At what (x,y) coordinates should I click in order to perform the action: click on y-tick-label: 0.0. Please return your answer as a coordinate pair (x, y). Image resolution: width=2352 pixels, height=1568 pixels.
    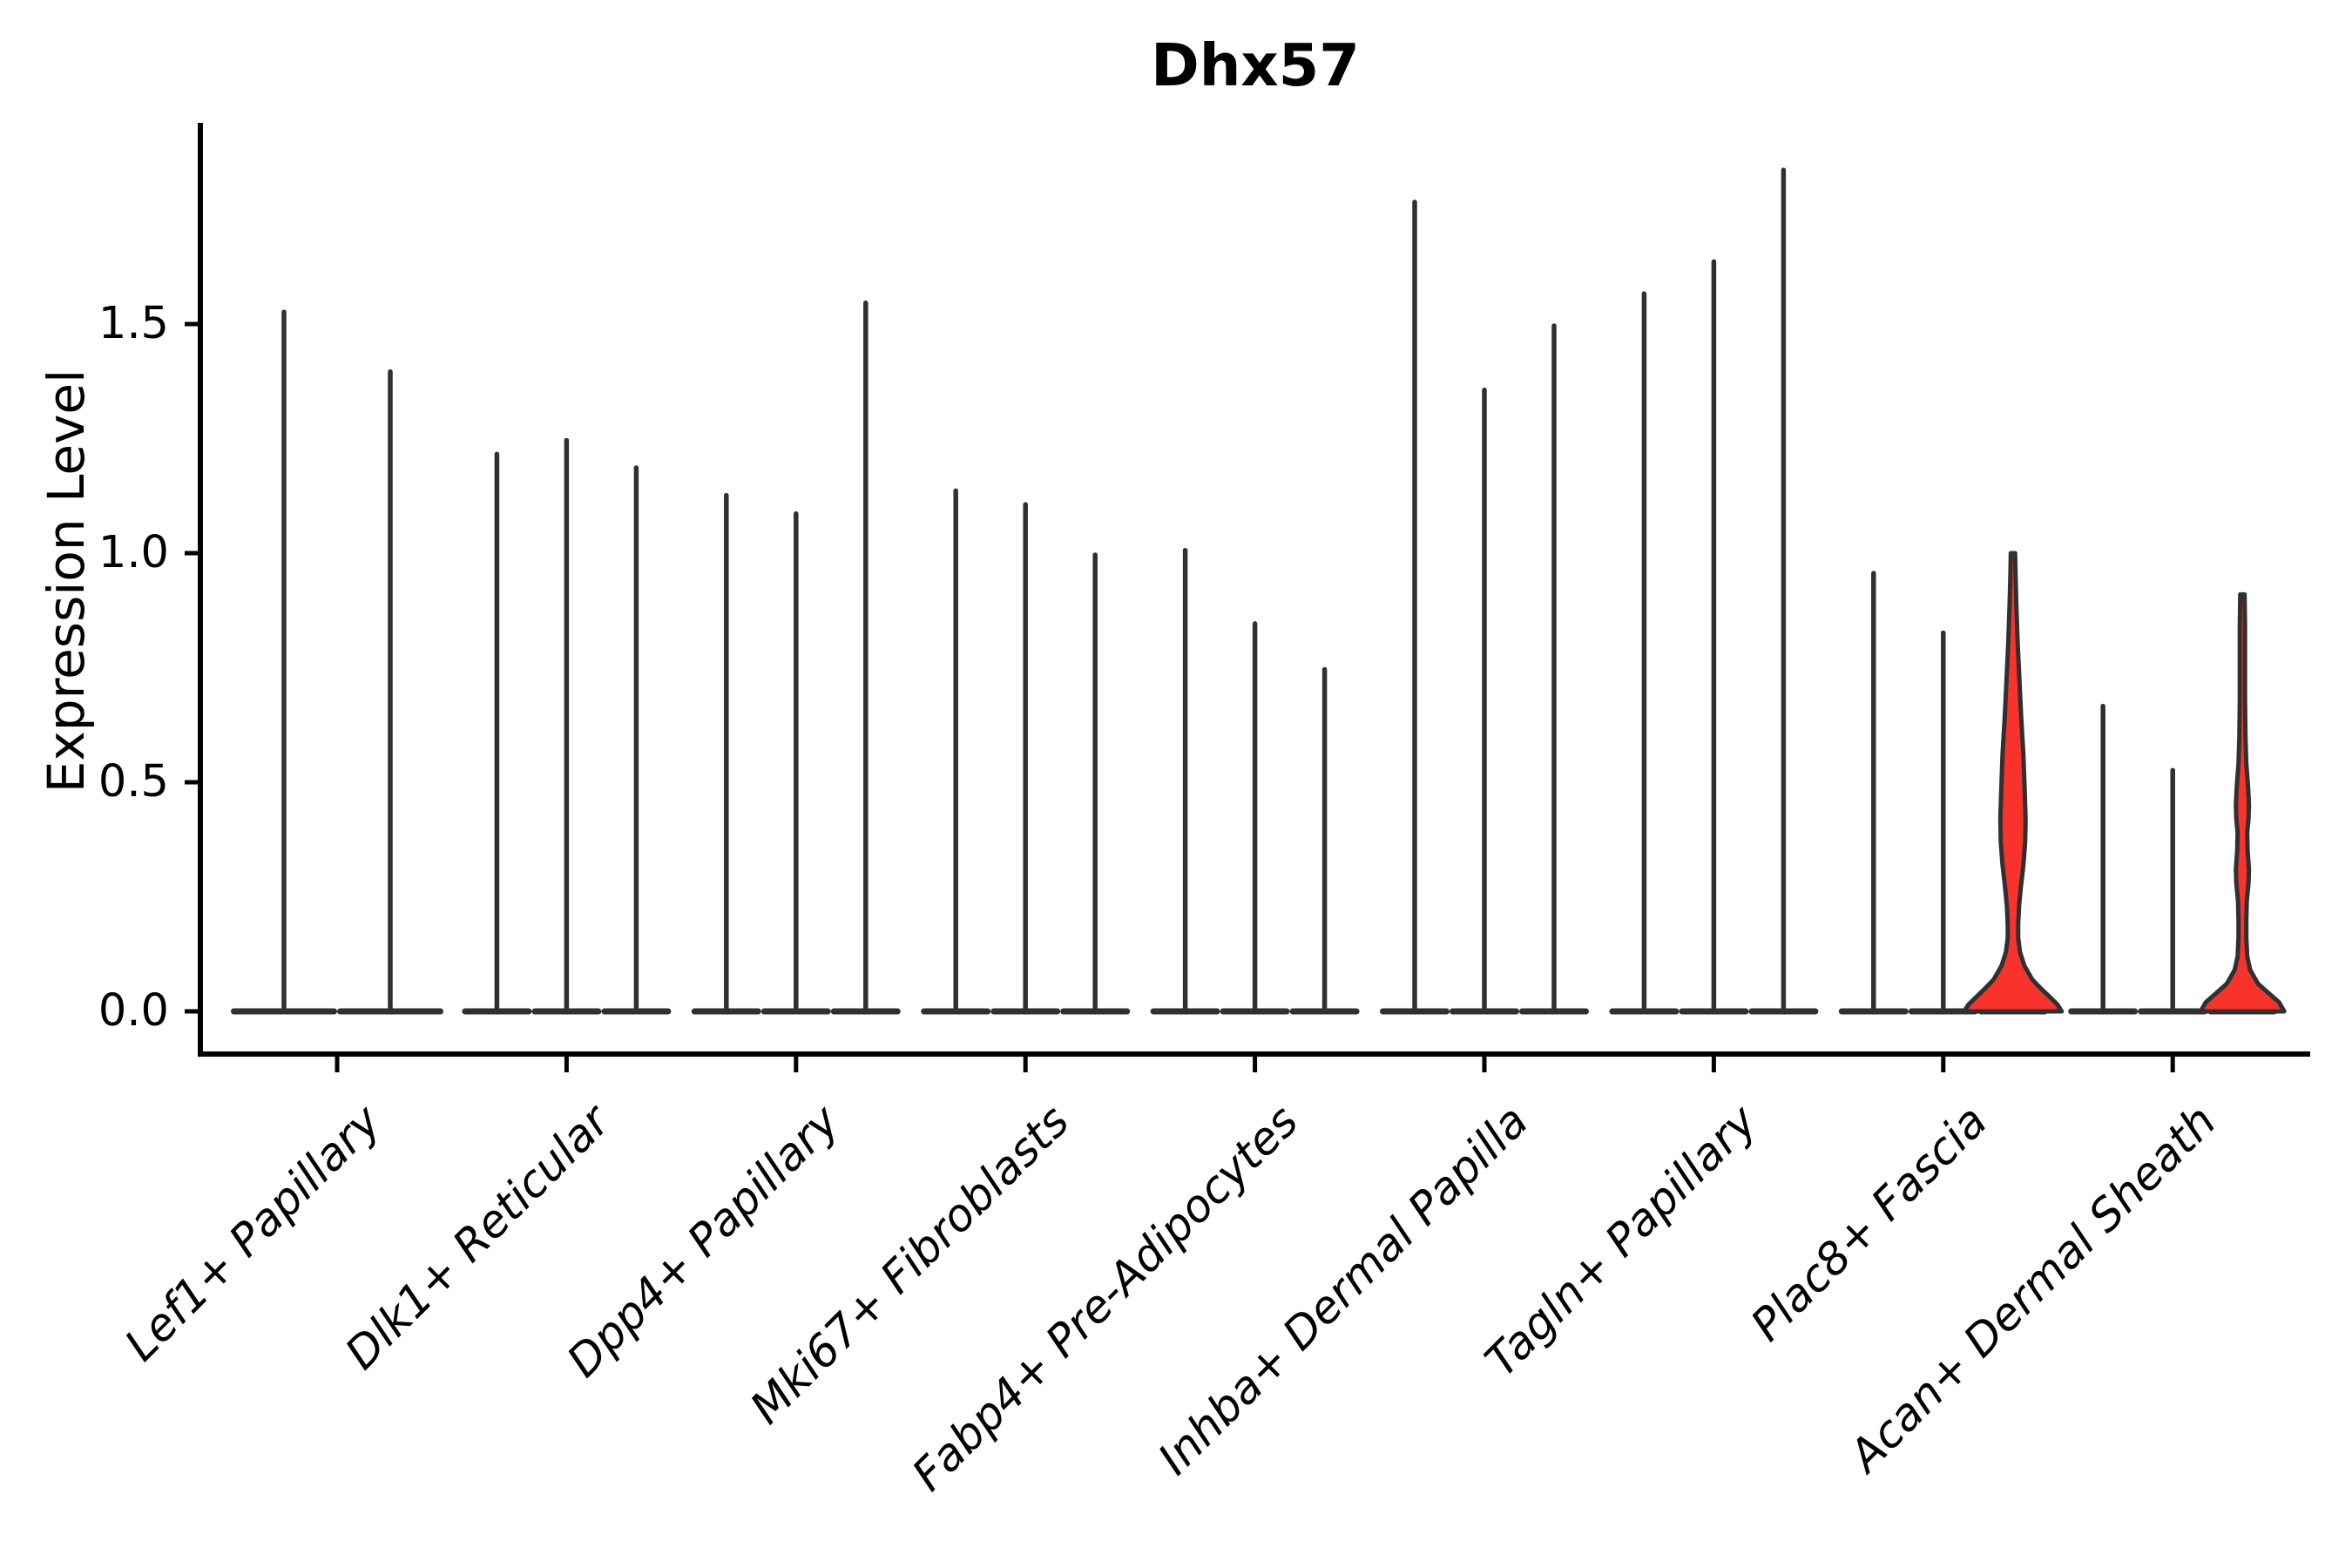
    Looking at the image, I should click on (134, 1011).